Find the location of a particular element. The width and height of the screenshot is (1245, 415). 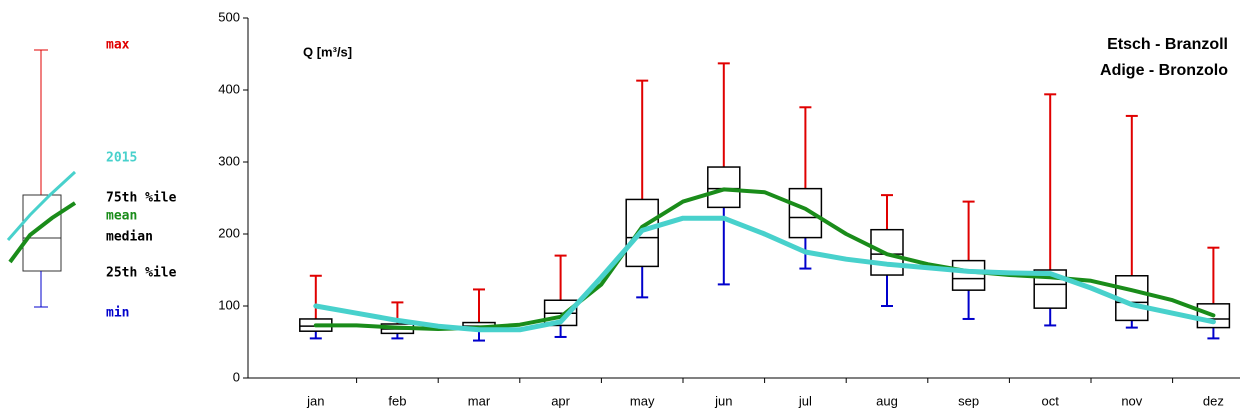

x-tick-label: jan is located at coordinates (315, 400).